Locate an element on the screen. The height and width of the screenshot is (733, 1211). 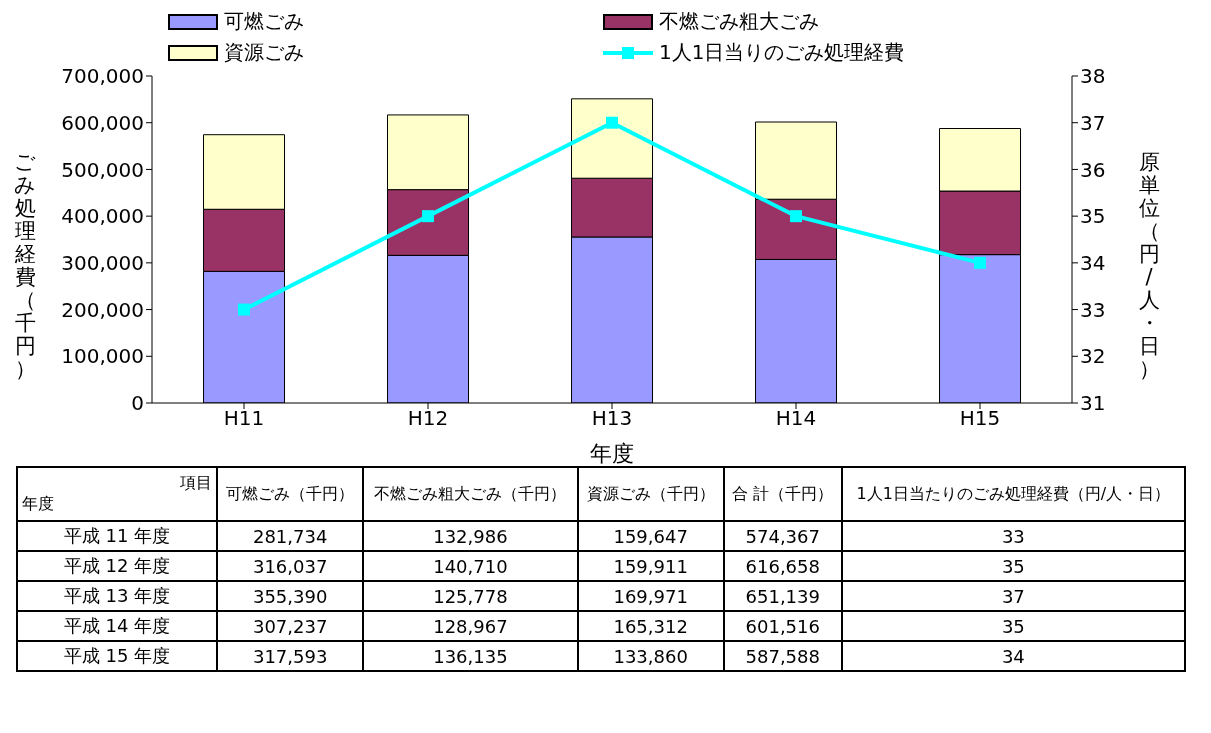
text: 651,139 is located at coordinates (782, 596).